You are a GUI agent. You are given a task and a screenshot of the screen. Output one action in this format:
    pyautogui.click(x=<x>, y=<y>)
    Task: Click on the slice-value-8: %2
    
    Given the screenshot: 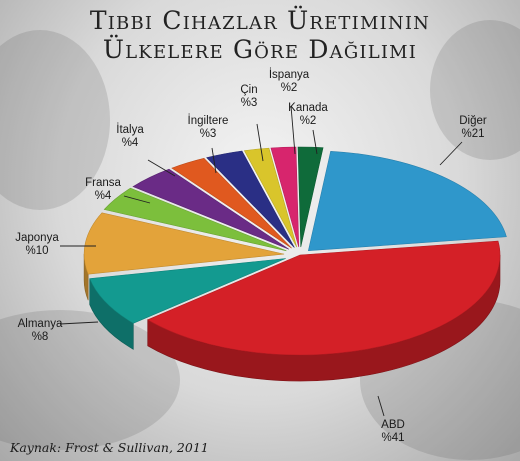 What is the action you would take?
    pyautogui.click(x=308, y=121)
    